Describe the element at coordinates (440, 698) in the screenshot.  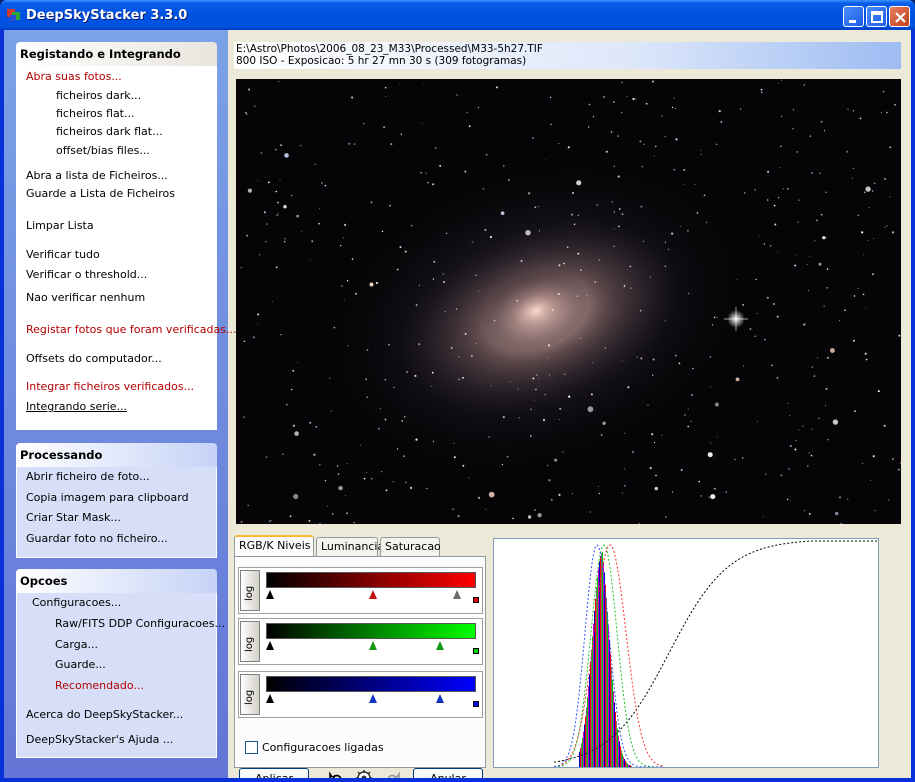
I see `blue-white-point-marker` at that location.